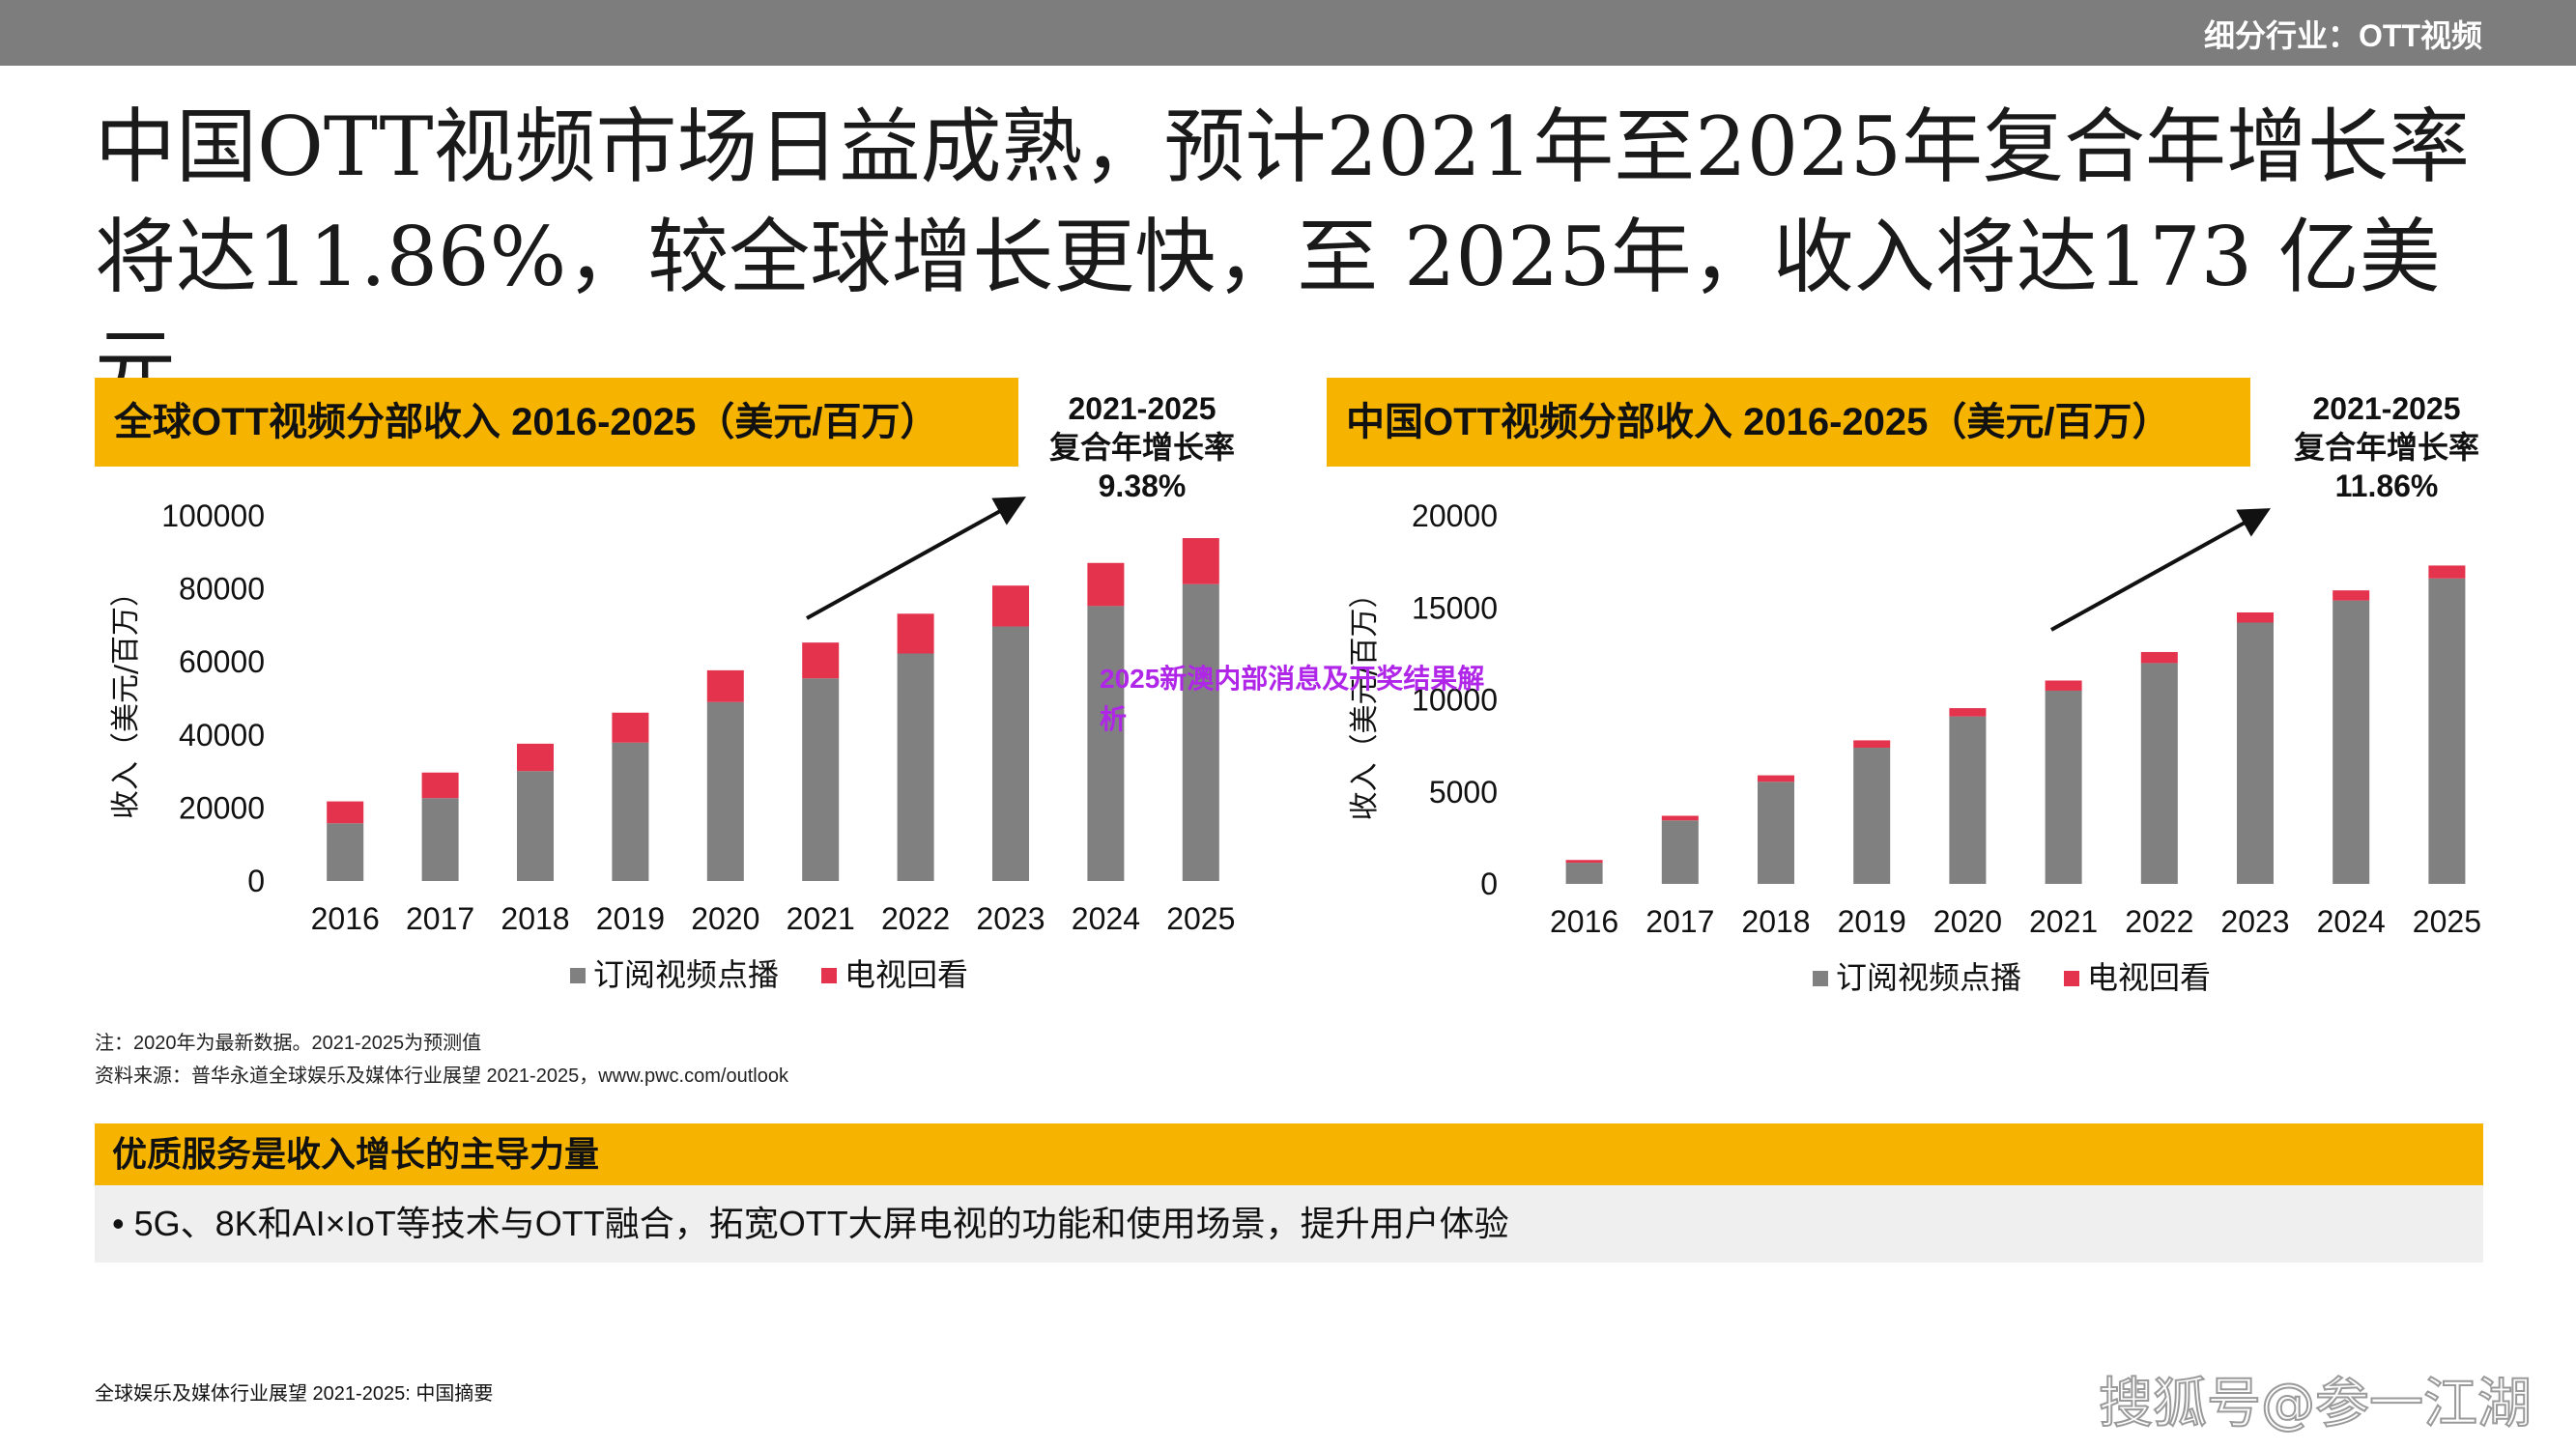 The image size is (2576, 1449). I want to click on data-note: 注：2020年为最新数据。2021-2025为预测值, so click(289, 1043).